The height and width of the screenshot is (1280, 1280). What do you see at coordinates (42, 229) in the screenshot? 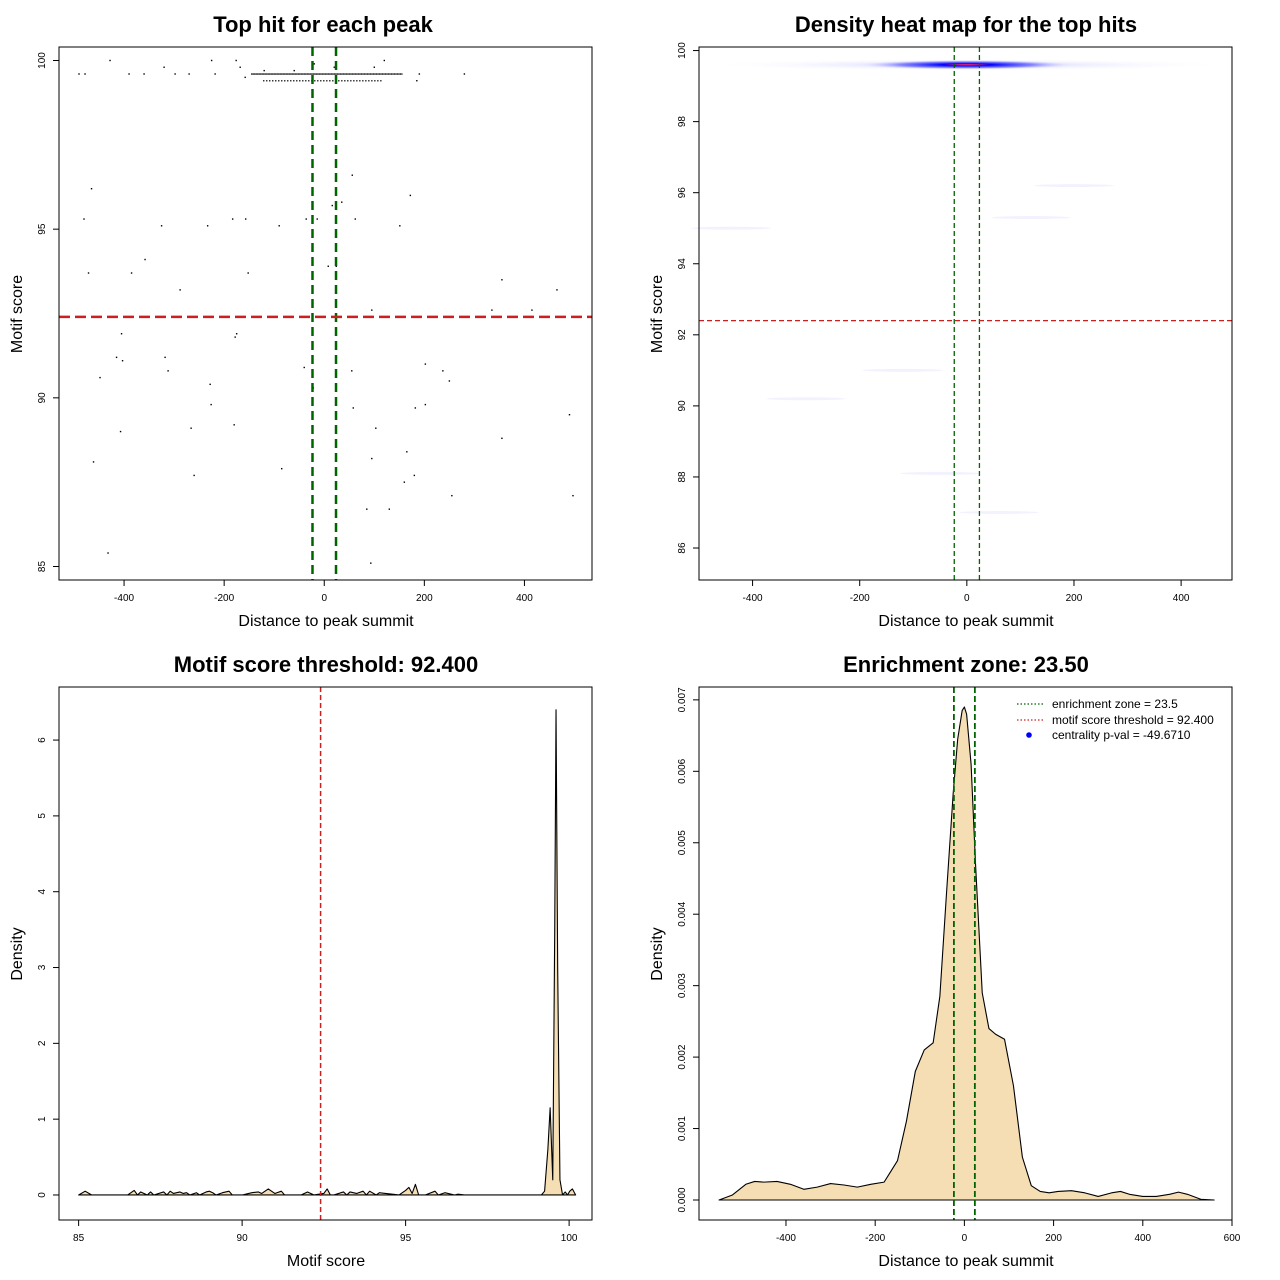
I see `scatter-y-tick-label: 95` at bounding box center [42, 229].